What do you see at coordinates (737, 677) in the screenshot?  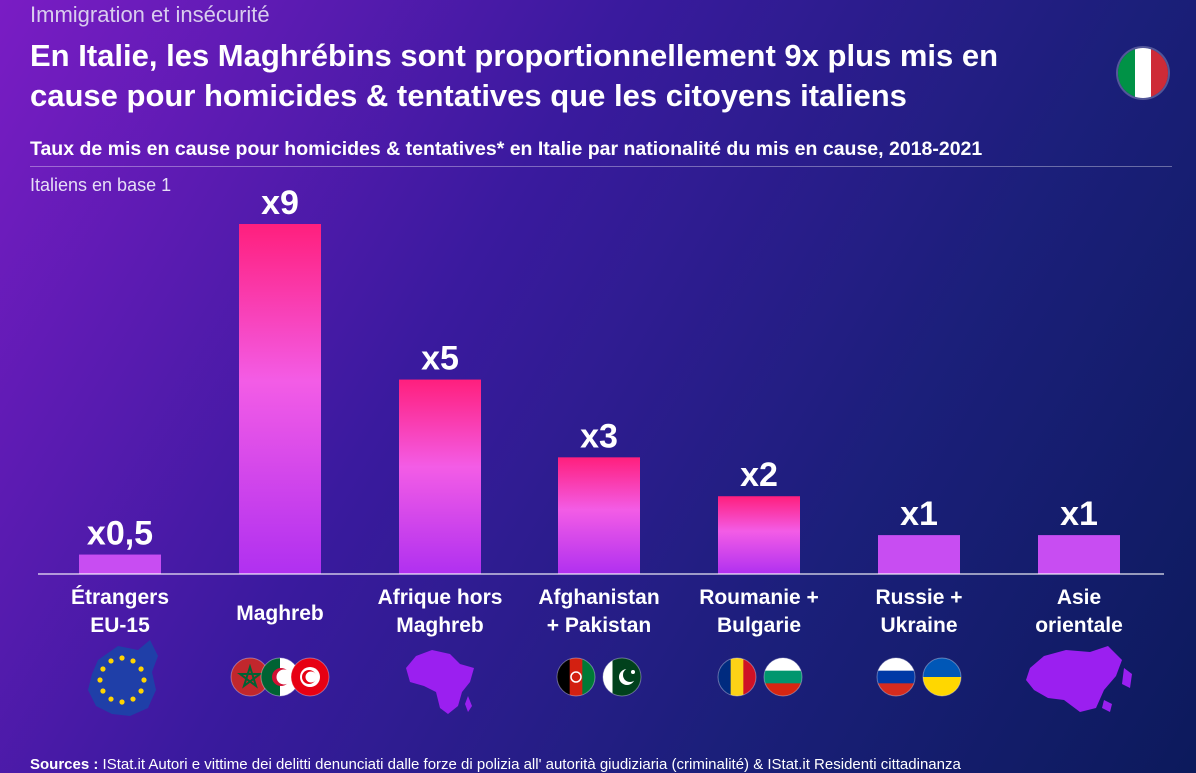 I see `romania-flag-icon` at bounding box center [737, 677].